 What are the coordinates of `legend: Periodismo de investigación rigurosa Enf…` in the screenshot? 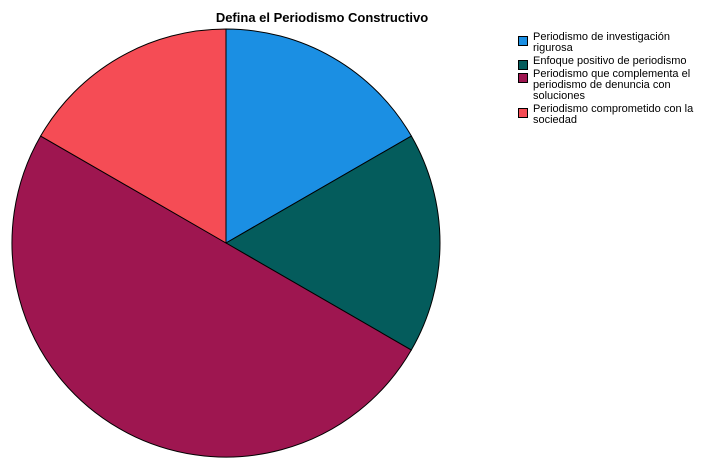 It's located at (614, 80).